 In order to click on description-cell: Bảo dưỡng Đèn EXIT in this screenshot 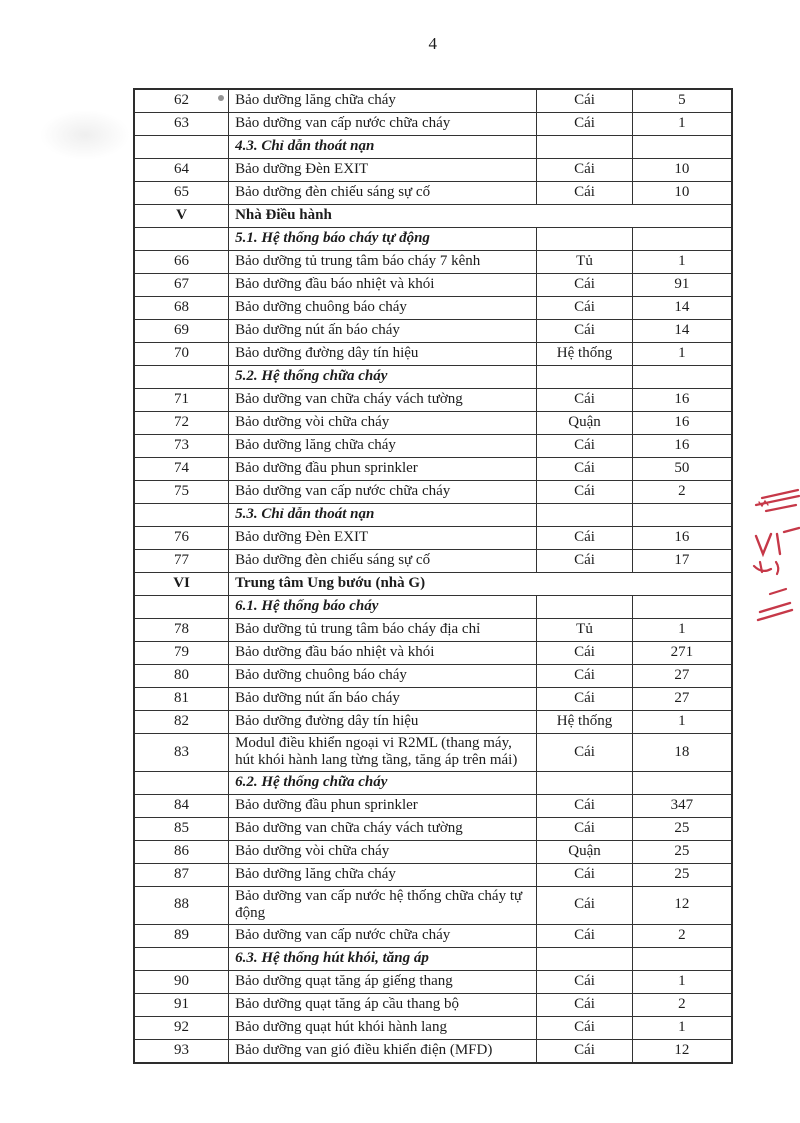, I will do `click(383, 170)`.